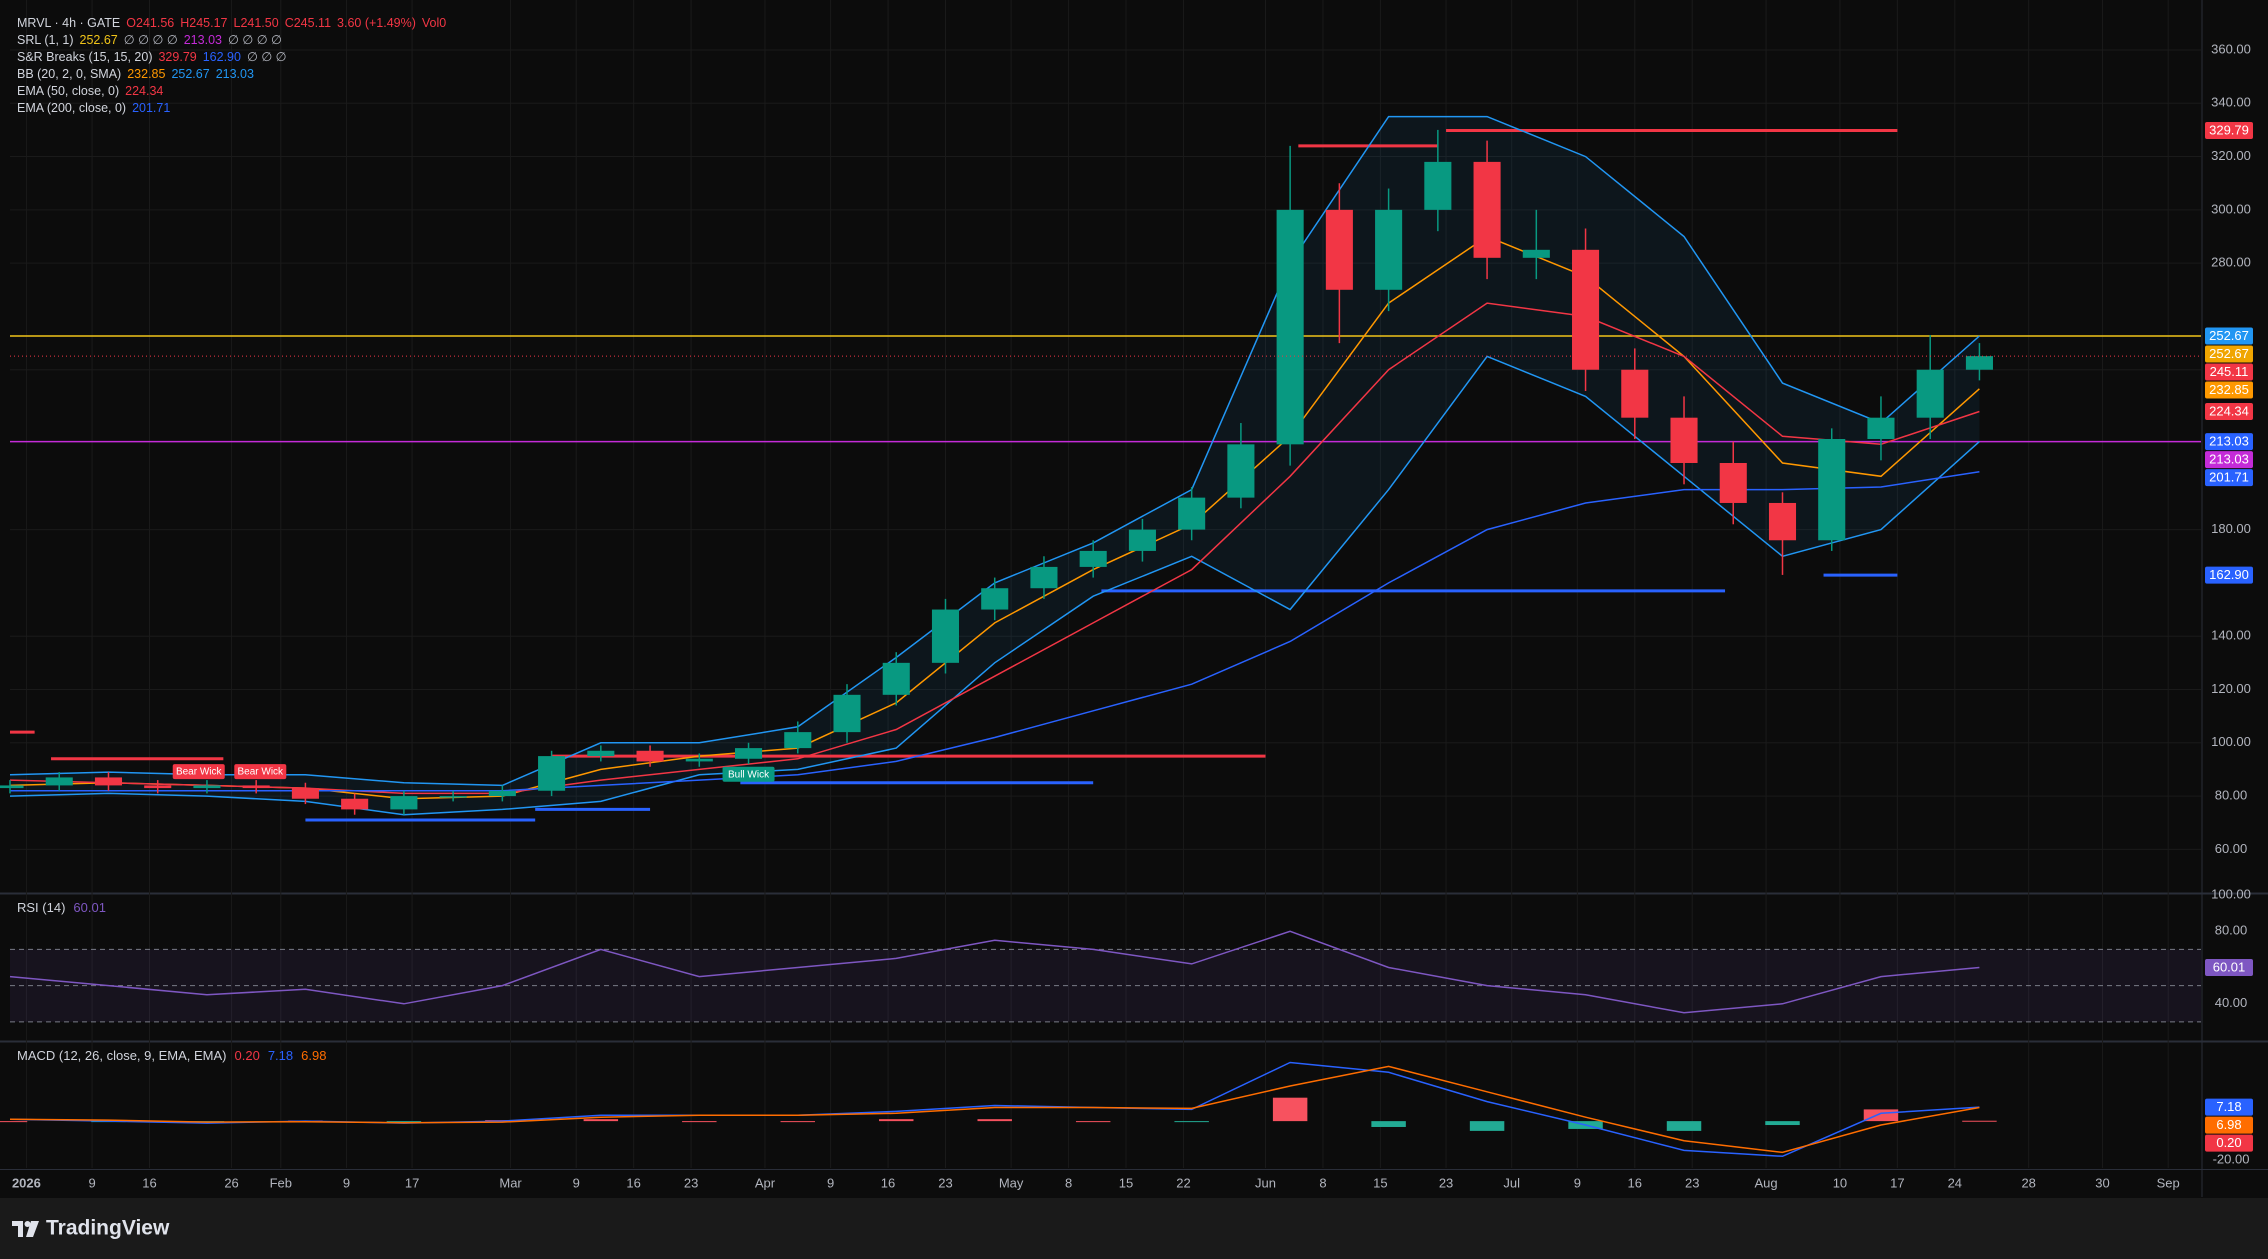 The image size is (2268, 1259). Describe the element at coordinates (234, 91) in the screenshot. I see `legend-row: EMA (50, close, 0) 224.34` at that location.